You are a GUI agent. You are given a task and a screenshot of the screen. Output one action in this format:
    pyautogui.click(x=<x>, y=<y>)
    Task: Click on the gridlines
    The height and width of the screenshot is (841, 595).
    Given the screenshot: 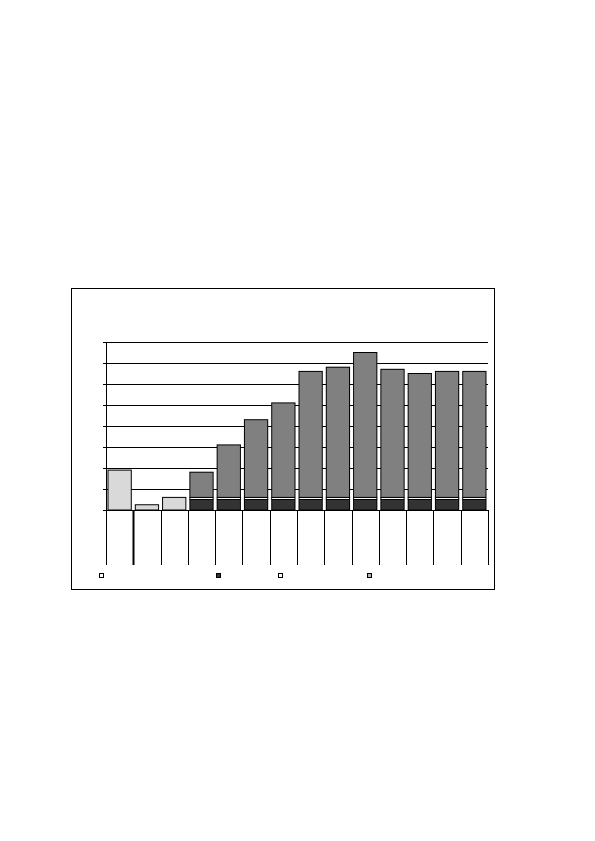 What is the action you would take?
    pyautogui.click(x=297, y=416)
    